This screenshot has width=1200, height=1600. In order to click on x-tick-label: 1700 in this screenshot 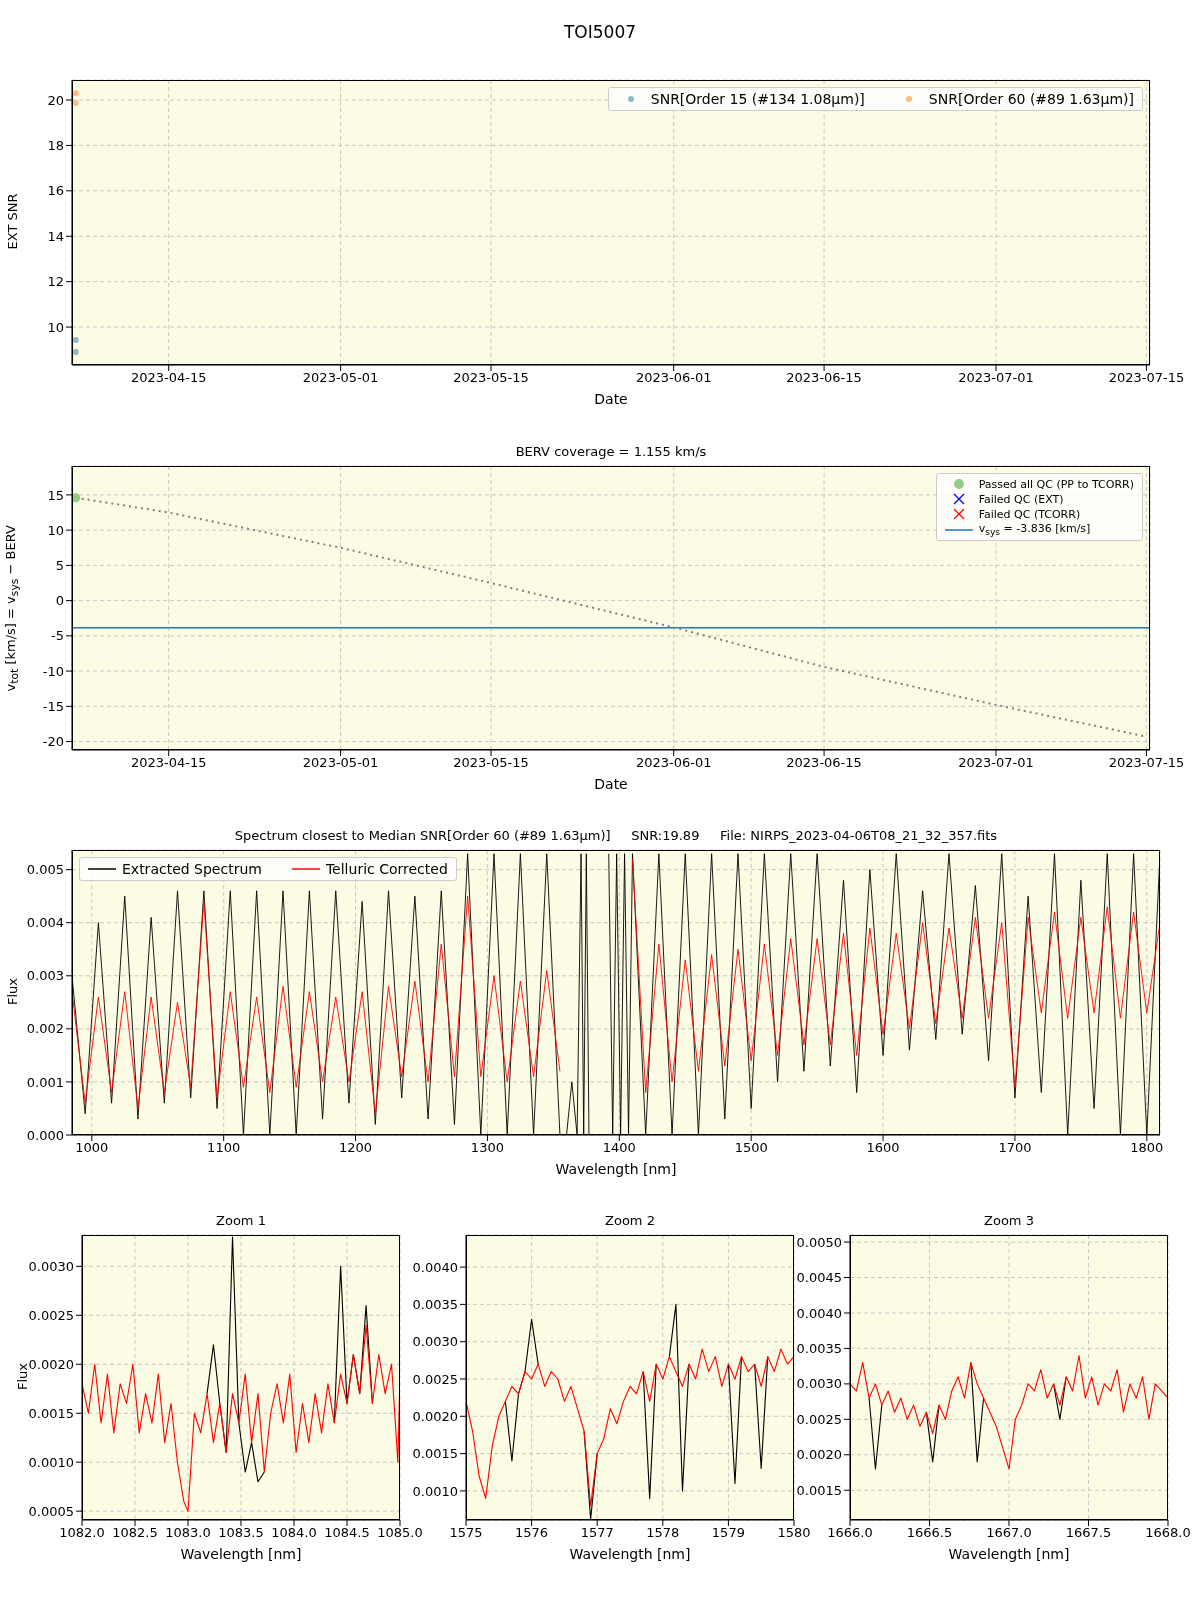, I will do `click(1015, 1148)`.